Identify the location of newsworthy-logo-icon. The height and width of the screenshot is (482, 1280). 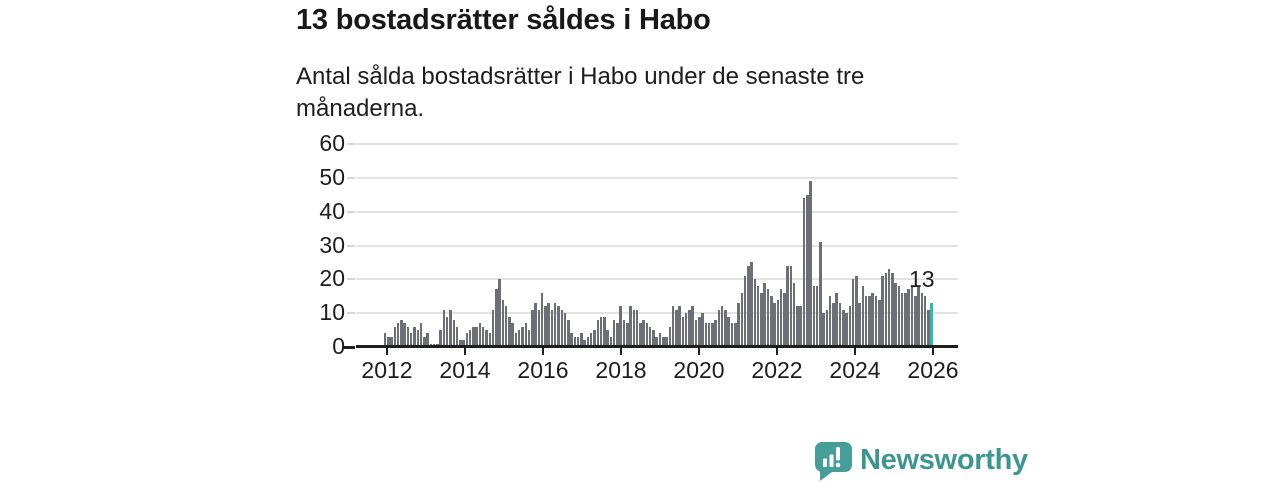
(833, 461).